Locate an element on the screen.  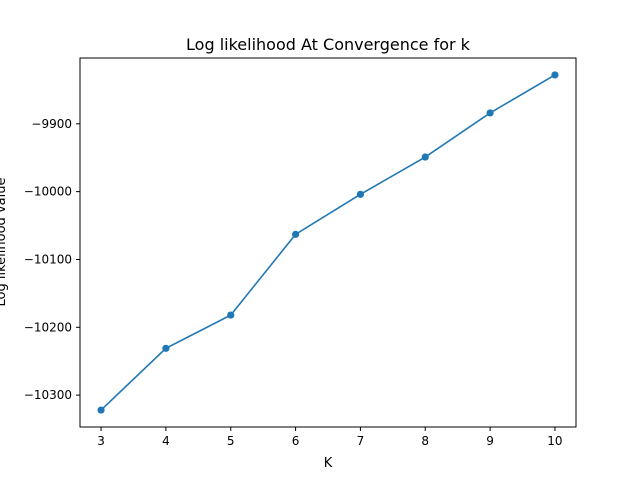
x-tick-label: 5 is located at coordinates (231, 441).